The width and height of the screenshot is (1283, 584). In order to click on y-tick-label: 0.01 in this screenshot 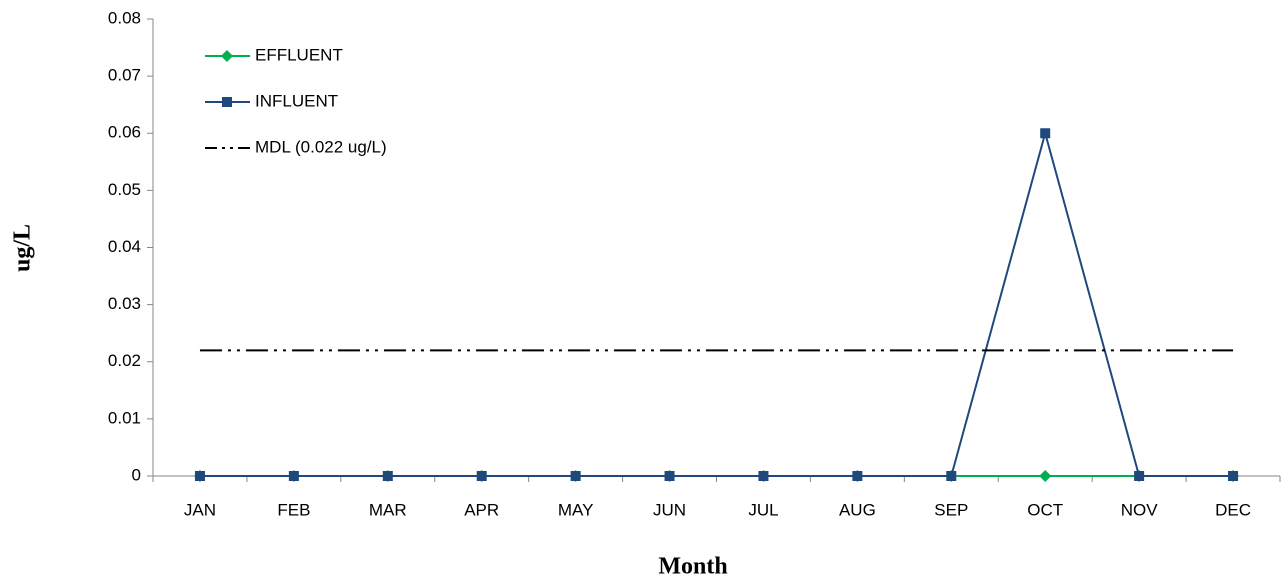, I will do `click(124, 417)`.